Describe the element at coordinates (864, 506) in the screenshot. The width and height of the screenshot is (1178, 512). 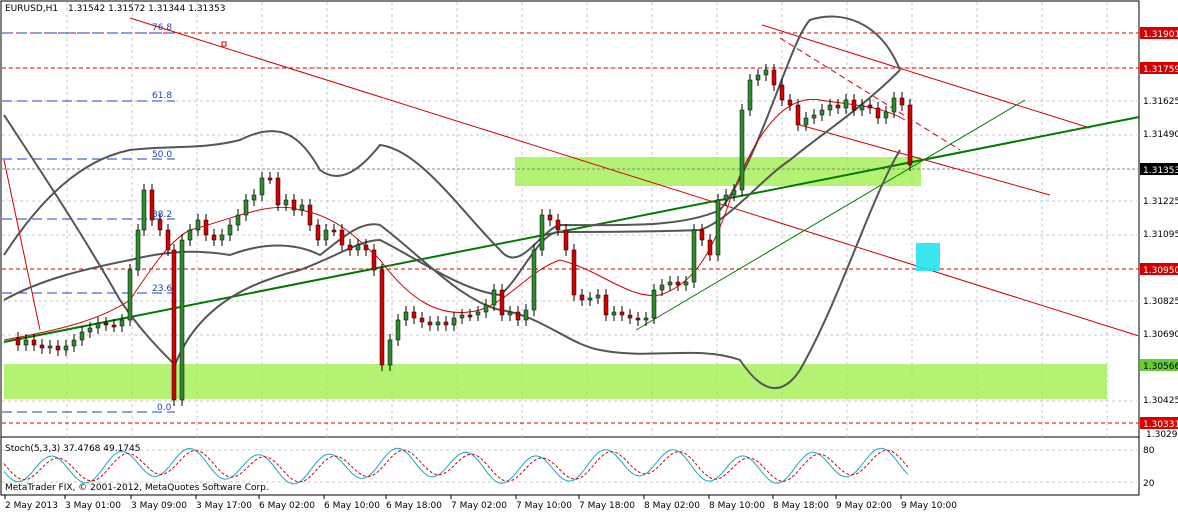
I see `time-label: 9 May 02:00` at that location.